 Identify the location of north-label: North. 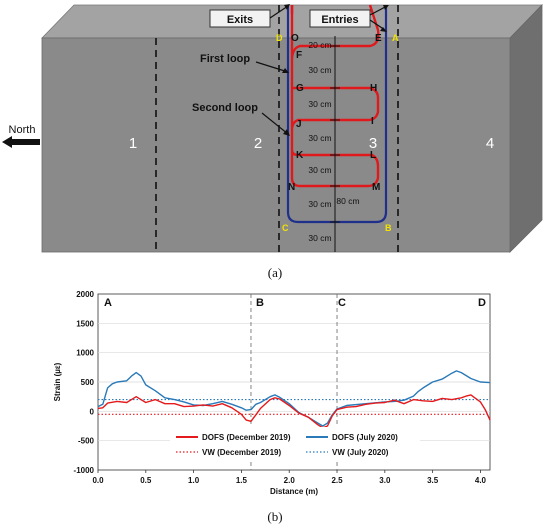
(22, 130).